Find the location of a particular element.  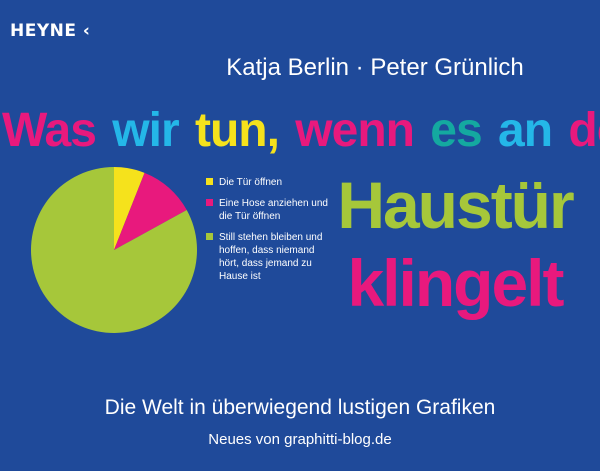

legend-item: Eine Hose anziehen und die Tür öffnen is located at coordinates (271, 210).